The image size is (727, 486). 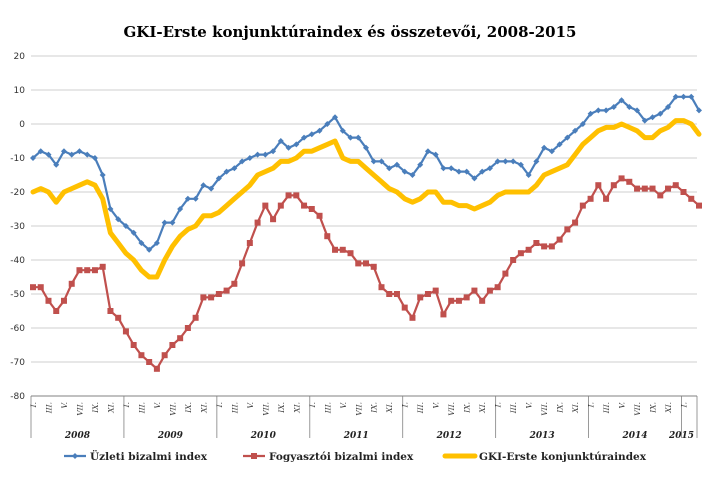 I want to click on y-tick-label: -60, so click(x=17, y=329).